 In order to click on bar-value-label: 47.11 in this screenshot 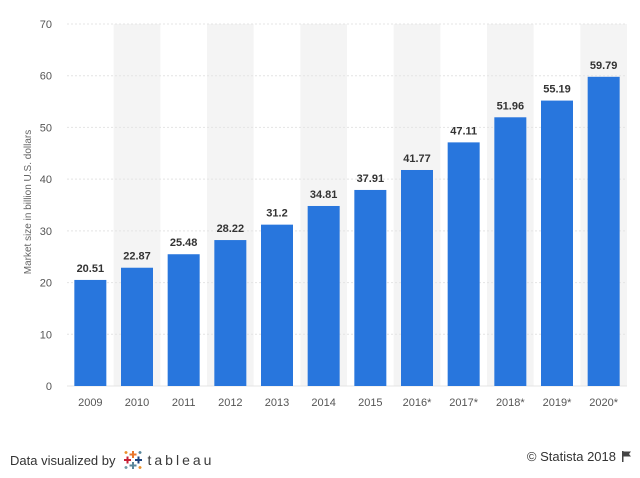, I will do `click(463, 131)`.